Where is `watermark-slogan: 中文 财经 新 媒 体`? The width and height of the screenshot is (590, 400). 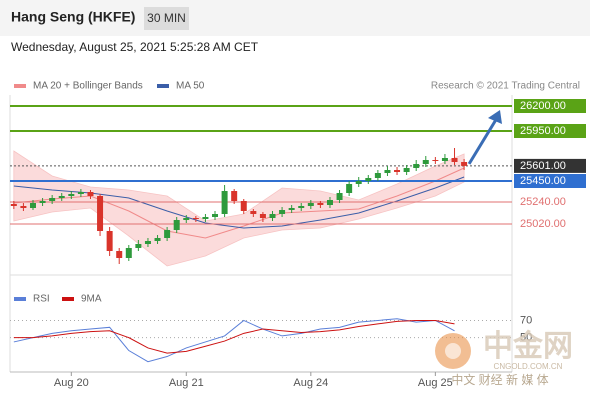 watermark-slogan: 中文 财经 新 媒 体 is located at coordinates (499, 379).